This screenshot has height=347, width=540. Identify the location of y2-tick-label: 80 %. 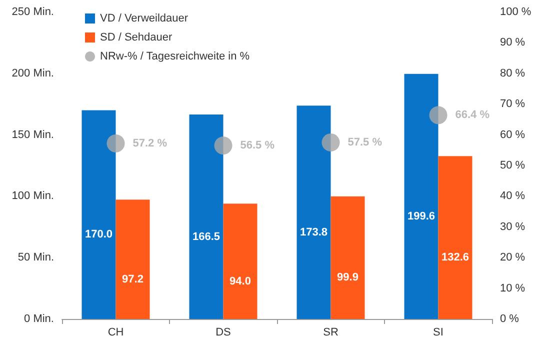
(513, 73).